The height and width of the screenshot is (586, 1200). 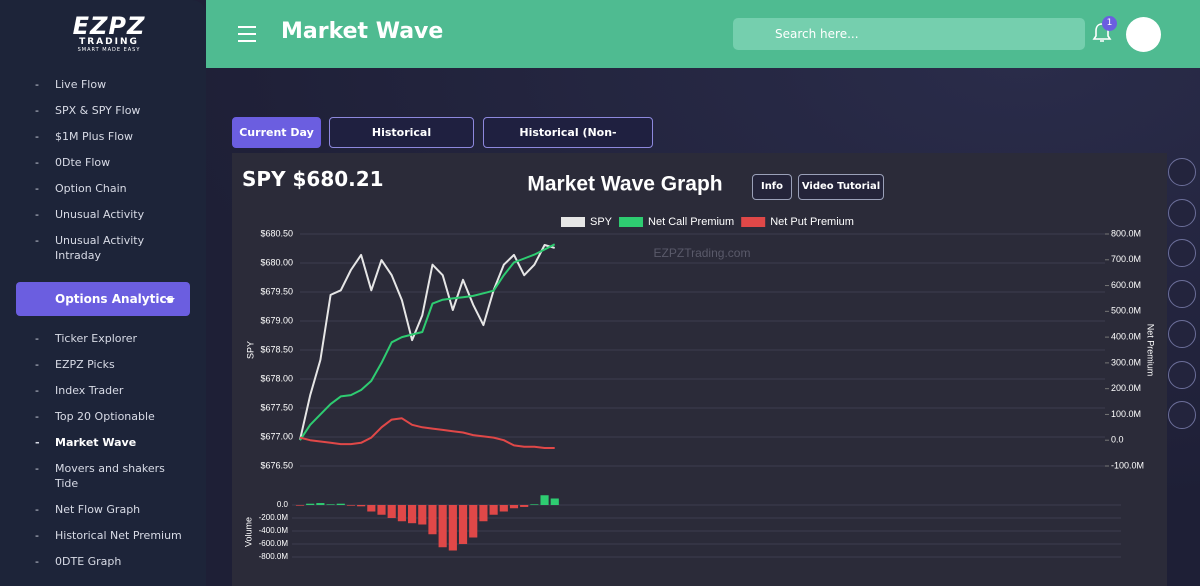 What do you see at coordinates (772, 187) in the screenshot?
I see `info-button: Info` at bounding box center [772, 187].